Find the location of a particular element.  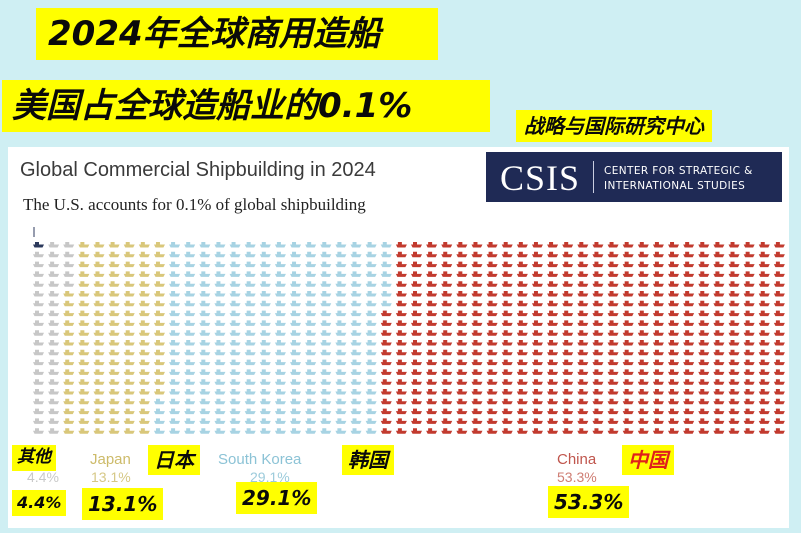

logo-text-line-1: CENTER FOR STRATEGIC & is located at coordinates (678, 171).